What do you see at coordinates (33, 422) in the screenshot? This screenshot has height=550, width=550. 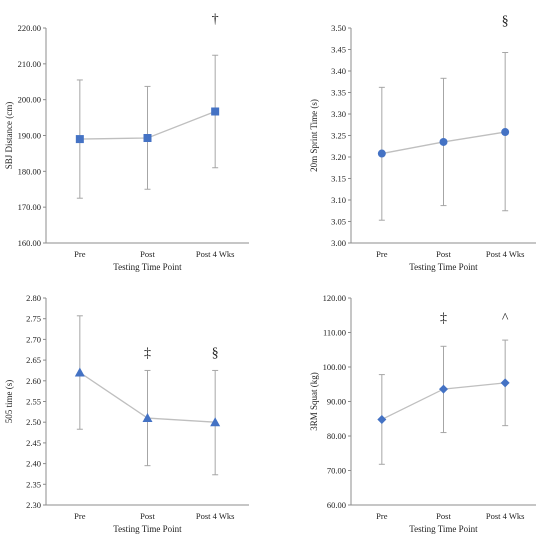 I see `y-tick-label: 2.50` at bounding box center [33, 422].